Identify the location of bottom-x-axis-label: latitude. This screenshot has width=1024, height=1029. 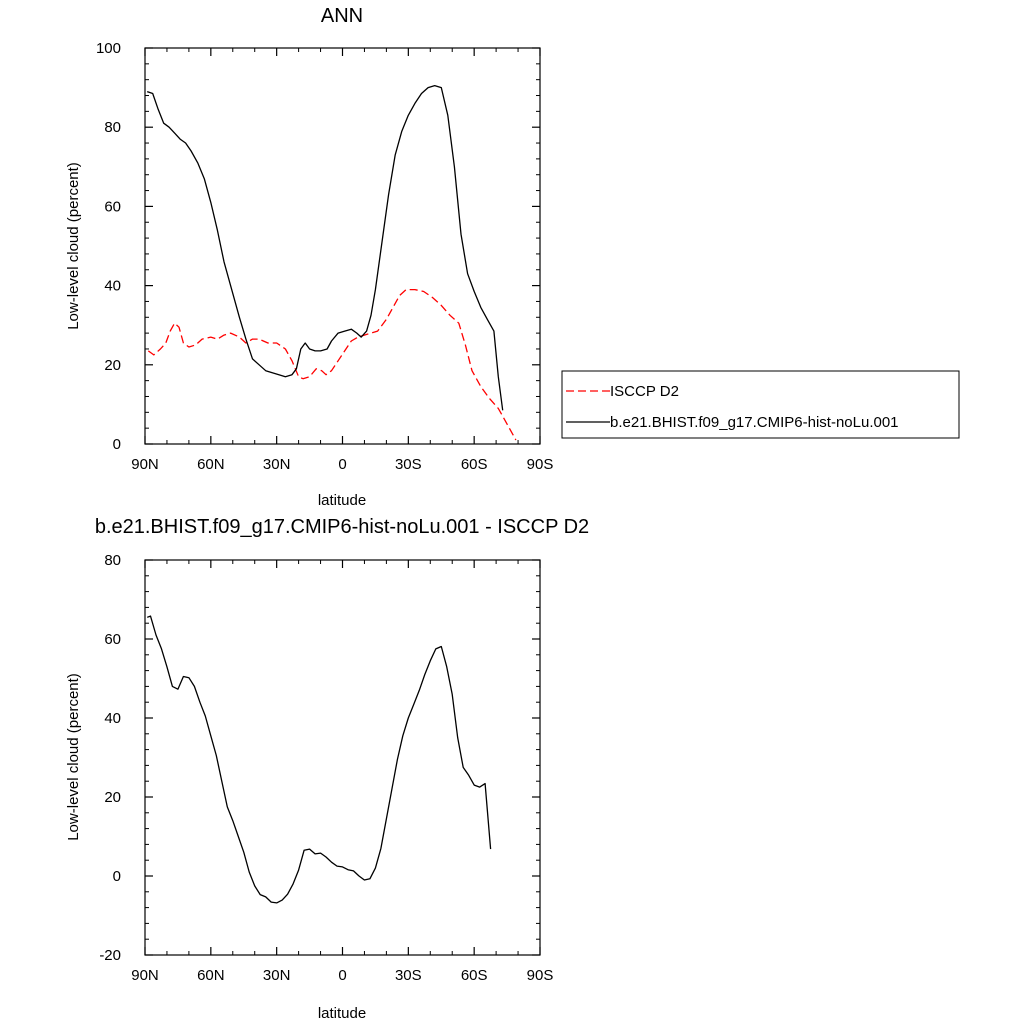
(342, 1013).